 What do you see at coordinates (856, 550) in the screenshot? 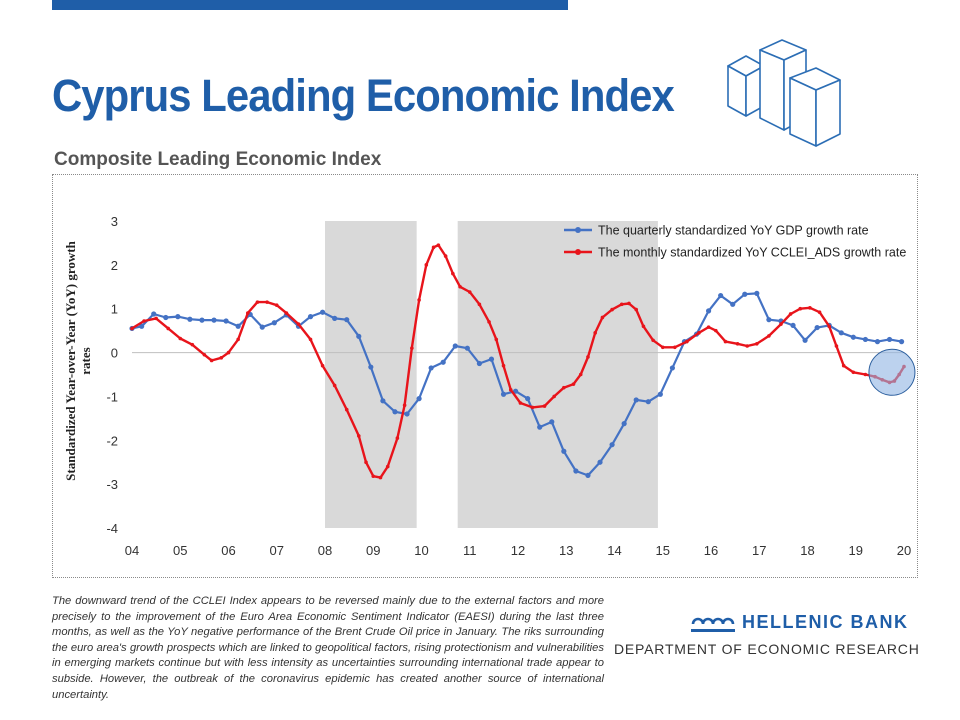
I see `x-tick-label: 19` at bounding box center [856, 550].